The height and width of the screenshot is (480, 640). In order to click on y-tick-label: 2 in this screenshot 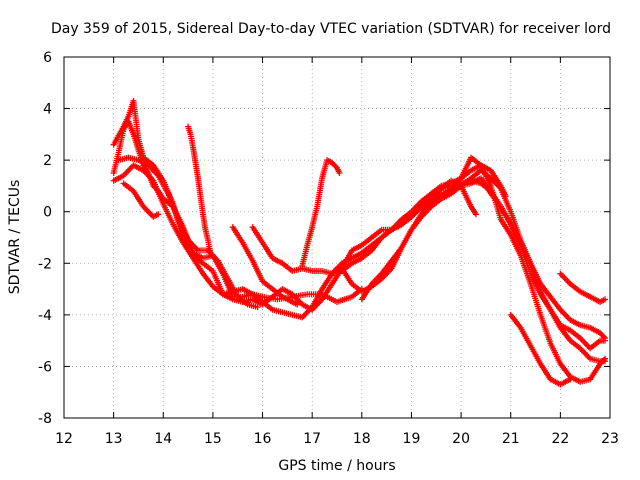, I will do `click(47, 161)`.